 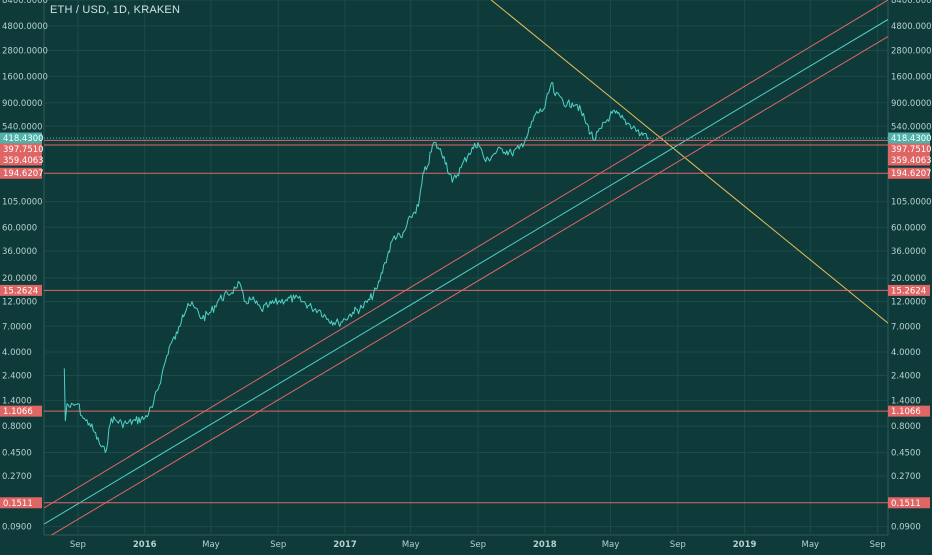 I want to click on y-tick-label-right: 900.0000, so click(x=911, y=104).